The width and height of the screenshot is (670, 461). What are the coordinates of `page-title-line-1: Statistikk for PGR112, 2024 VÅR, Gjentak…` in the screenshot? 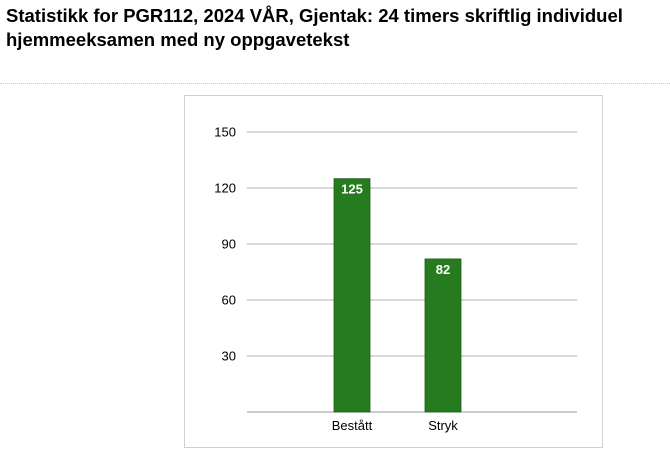 It's located at (314, 15).